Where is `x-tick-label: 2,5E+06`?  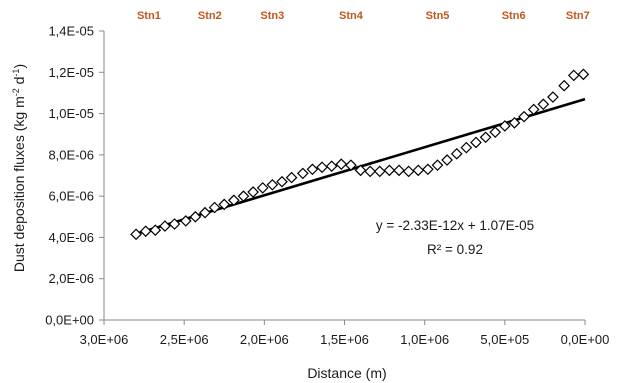 x-tick-label: 2,5E+06 is located at coordinates (184, 339).